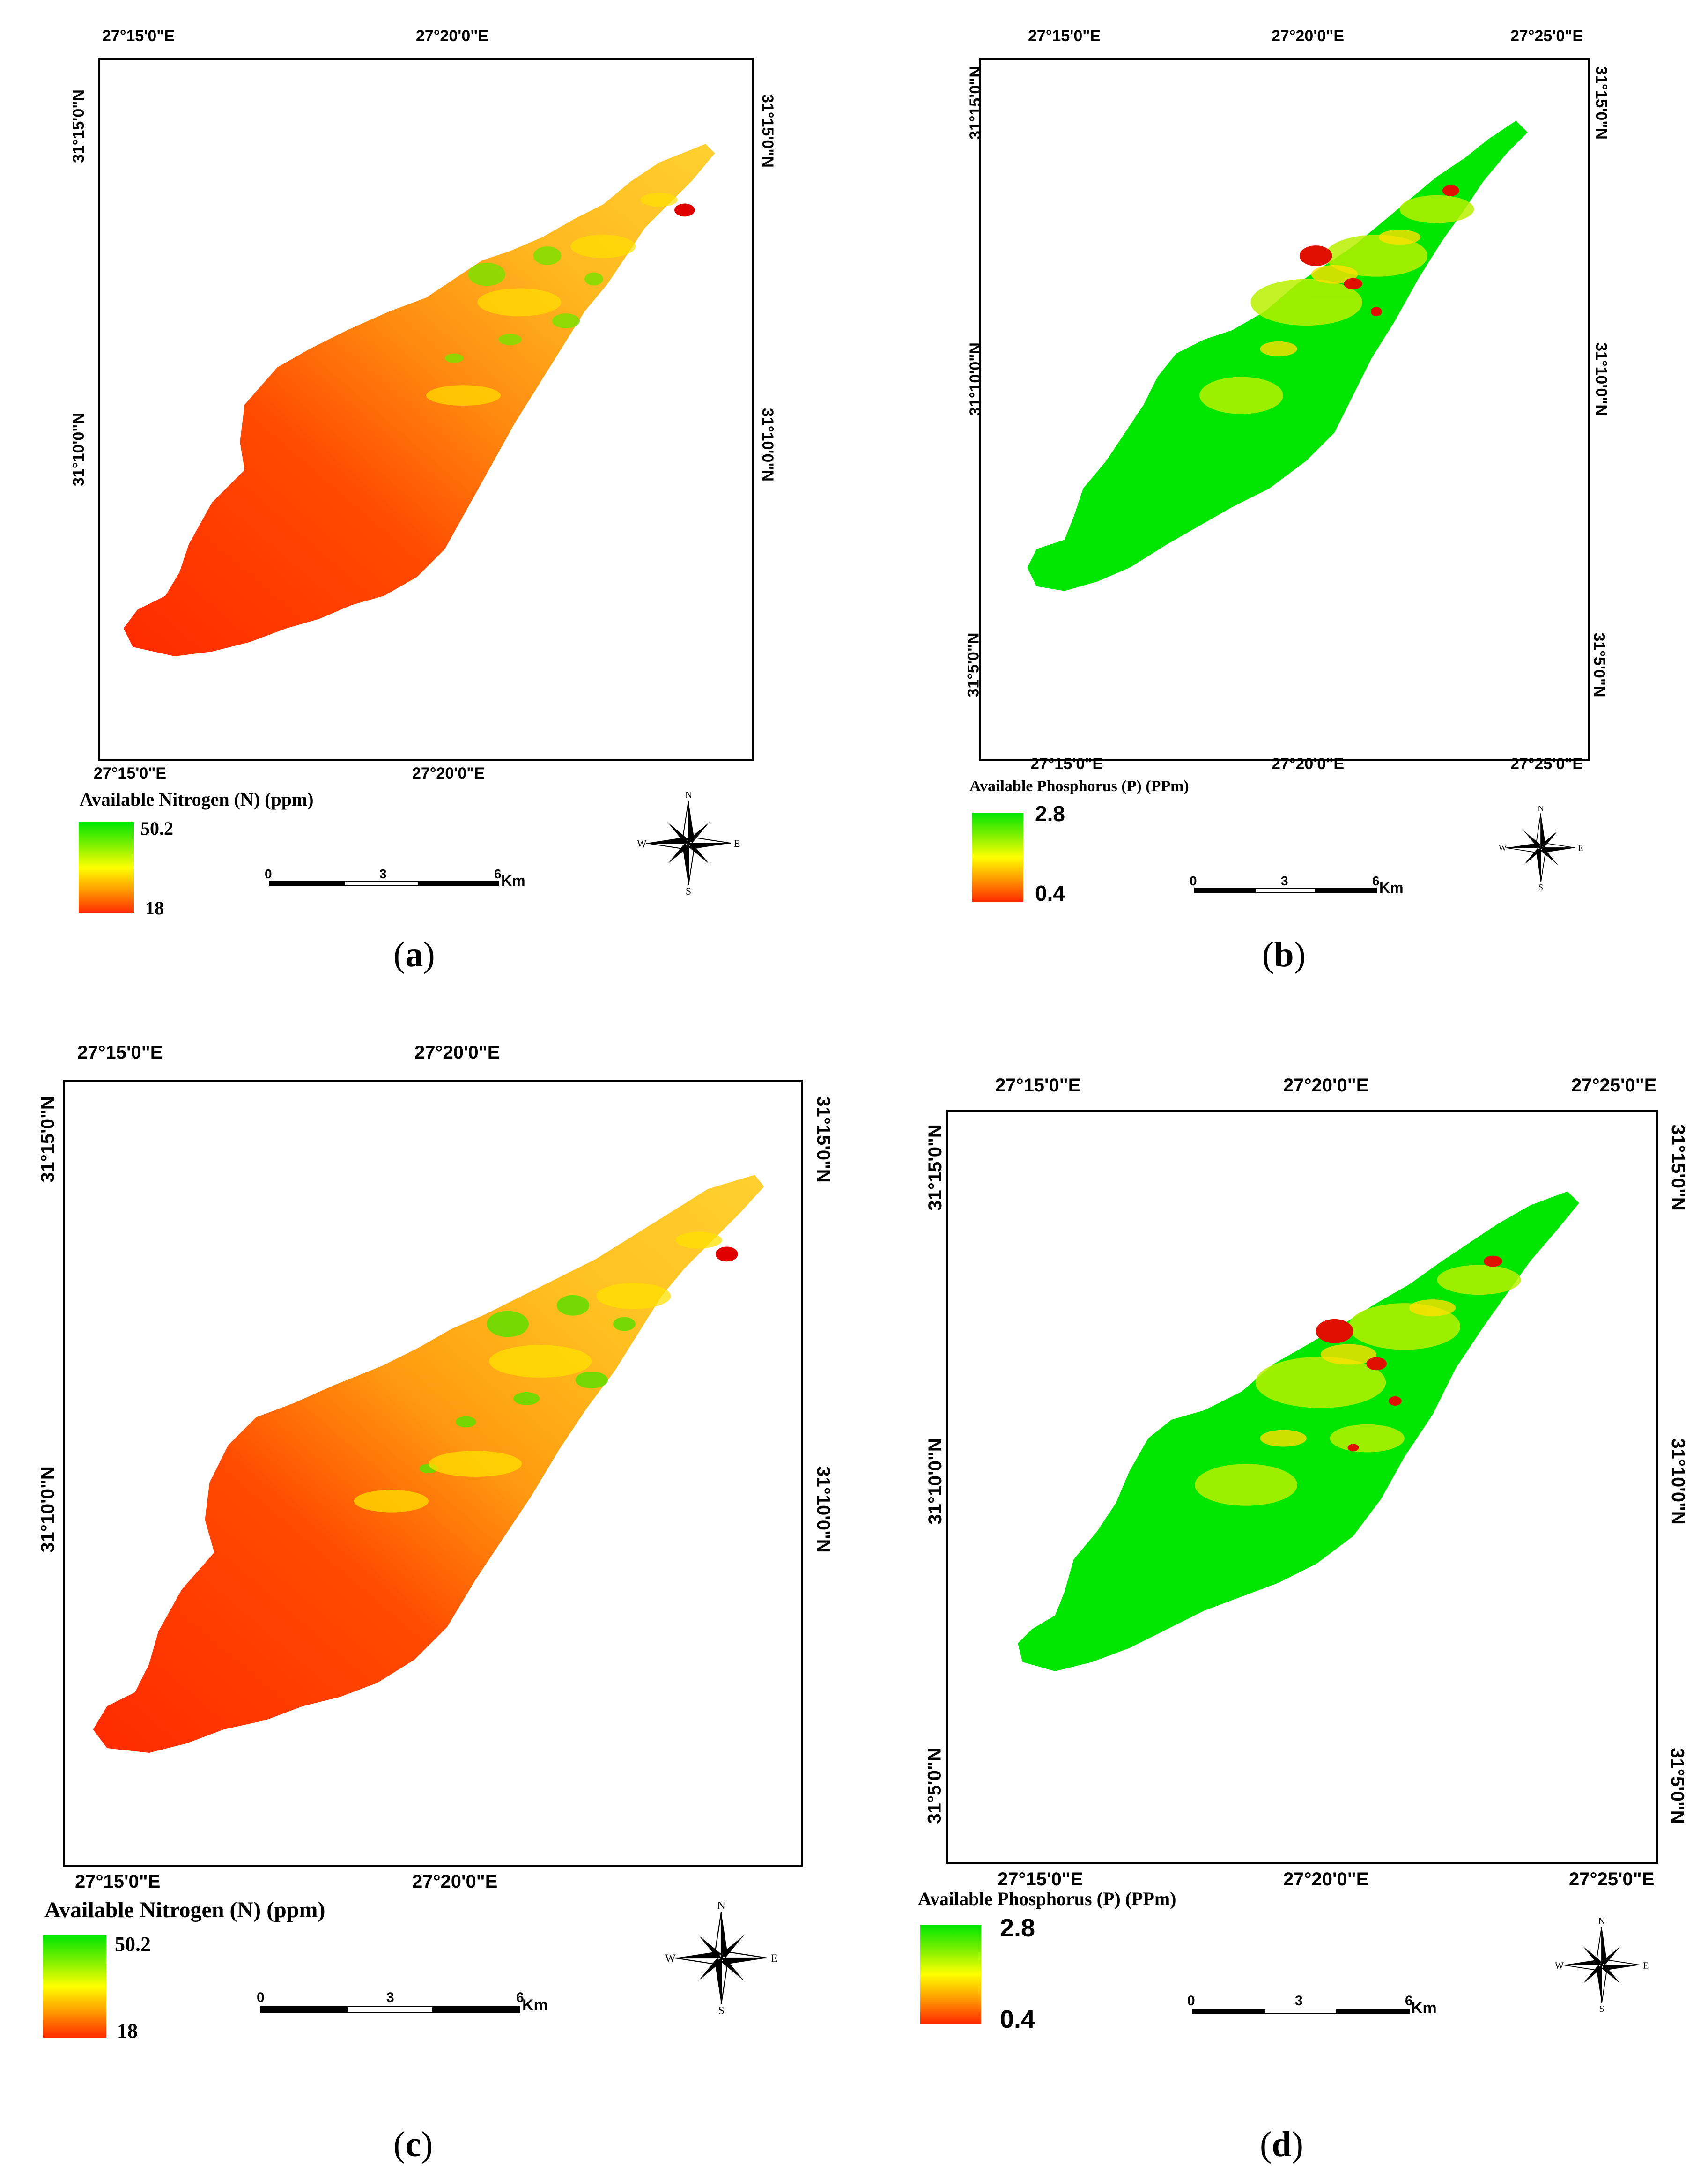  What do you see at coordinates (1284, 954) in the screenshot?
I see `caption-b: (b)` at bounding box center [1284, 954].